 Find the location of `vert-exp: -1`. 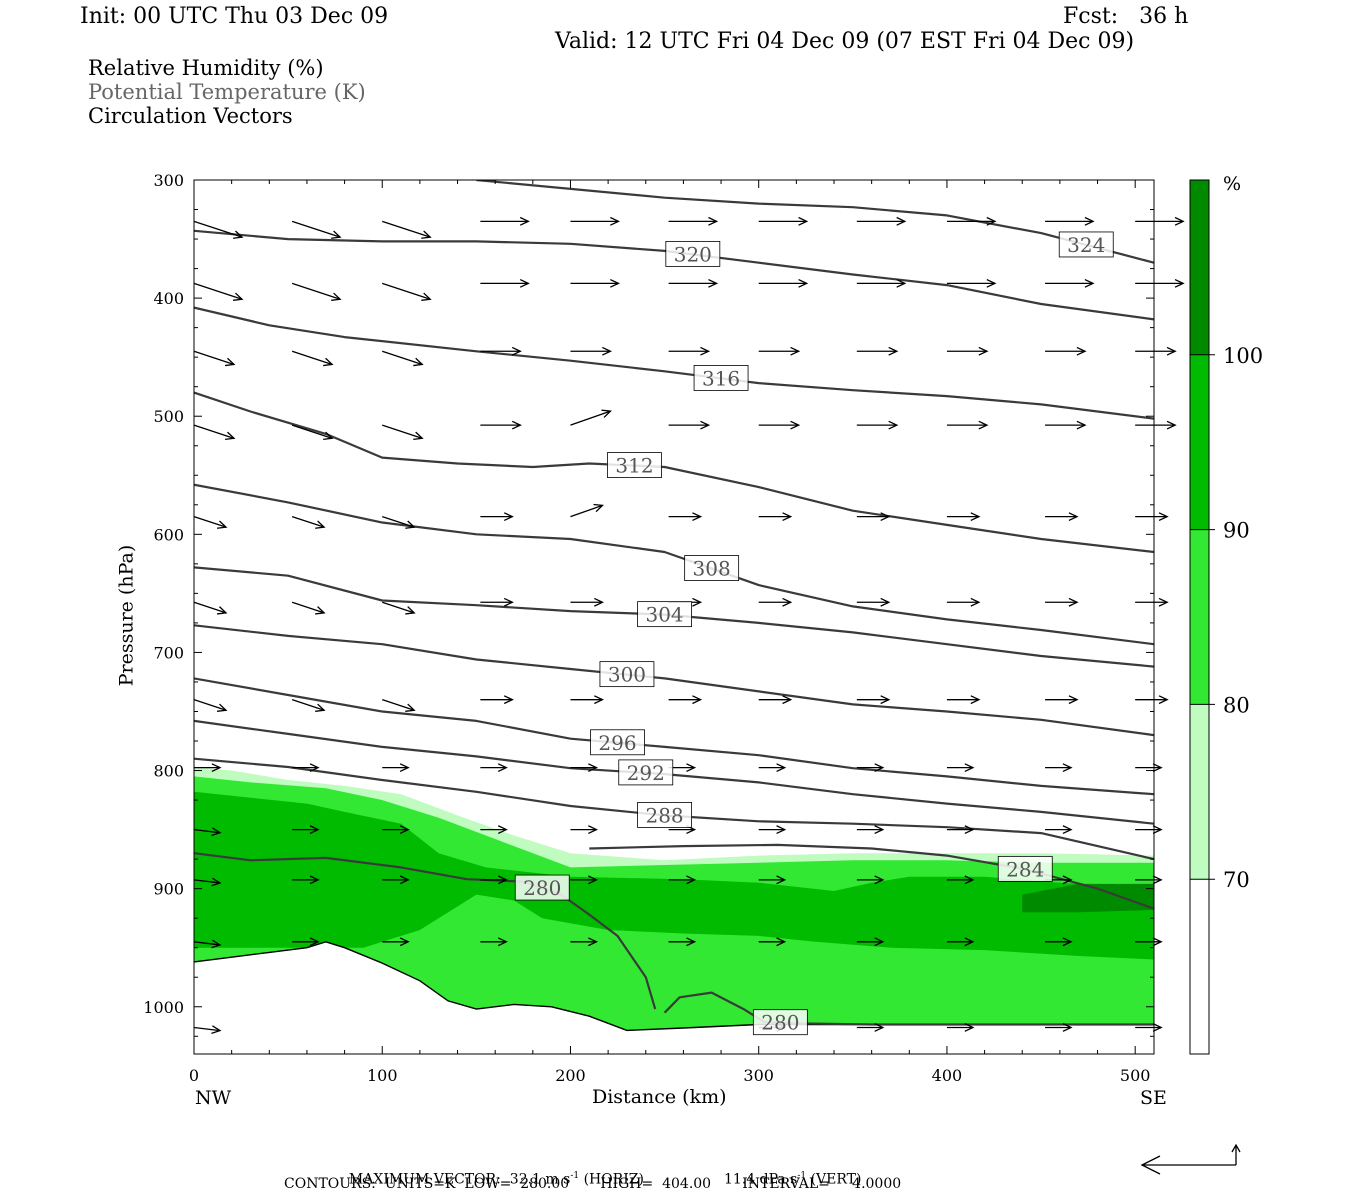

vert-exp: -1 is located at coordinates (802, 1176).